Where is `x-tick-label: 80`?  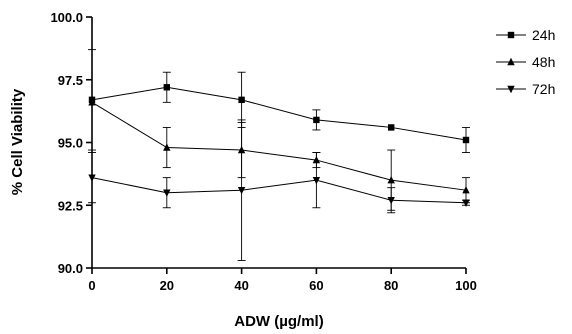
x-tick-label: 80 is located at coordinates (391, 285).